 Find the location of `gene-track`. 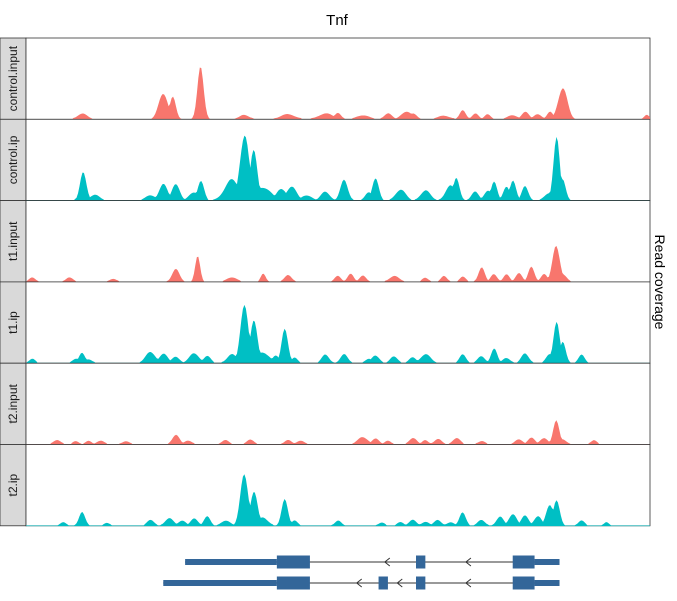

gene-track is located at coordinates (361, 572).